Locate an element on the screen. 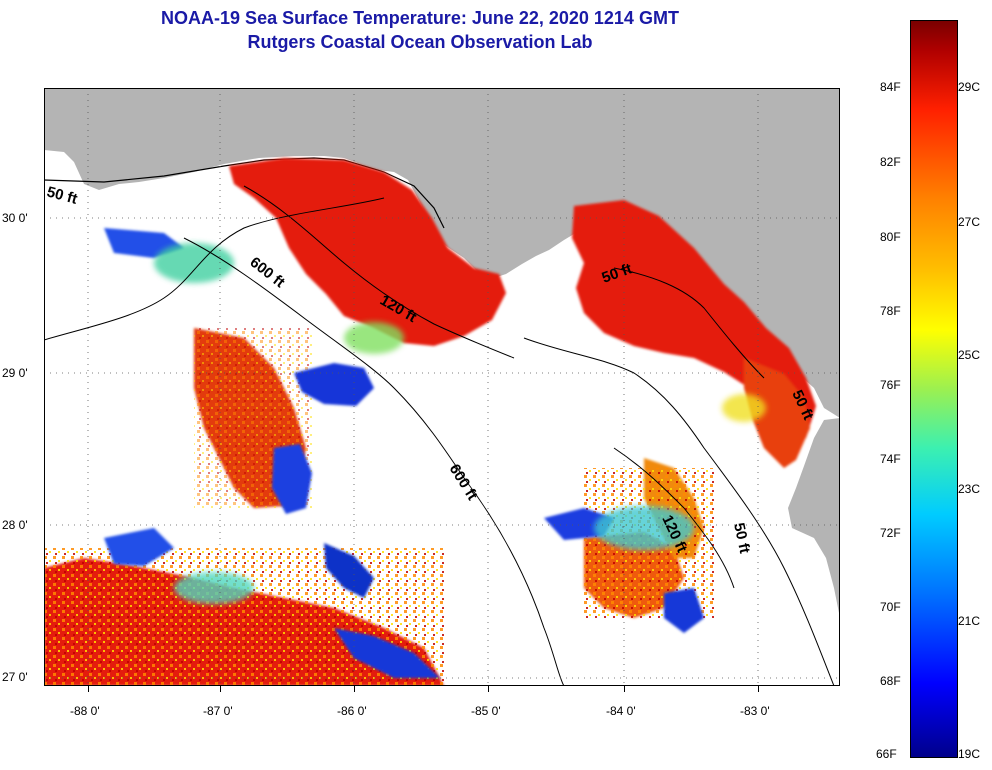 This screenshot has width=992, height=770. colorbar-c-label: 25C is located at coordinates (969, 355).